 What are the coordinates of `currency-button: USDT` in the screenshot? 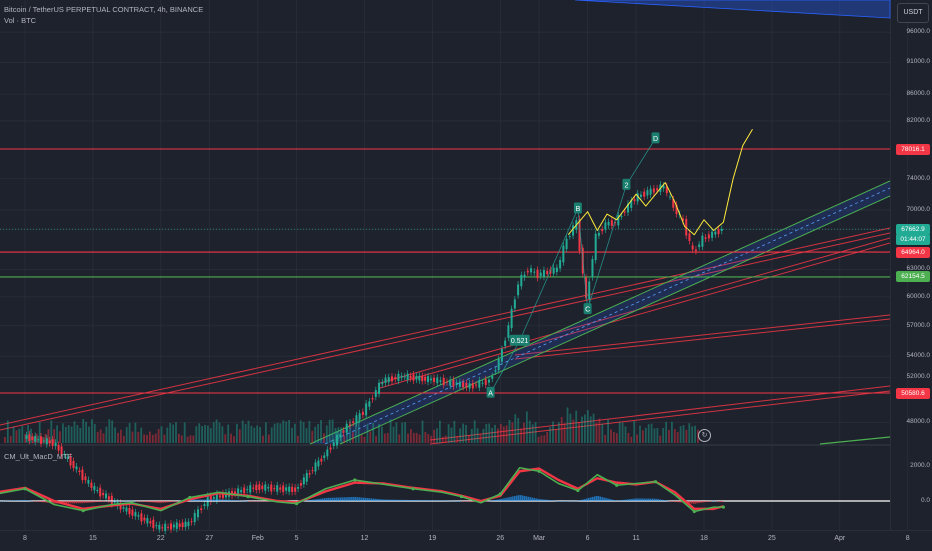 It's located at (913, 13).